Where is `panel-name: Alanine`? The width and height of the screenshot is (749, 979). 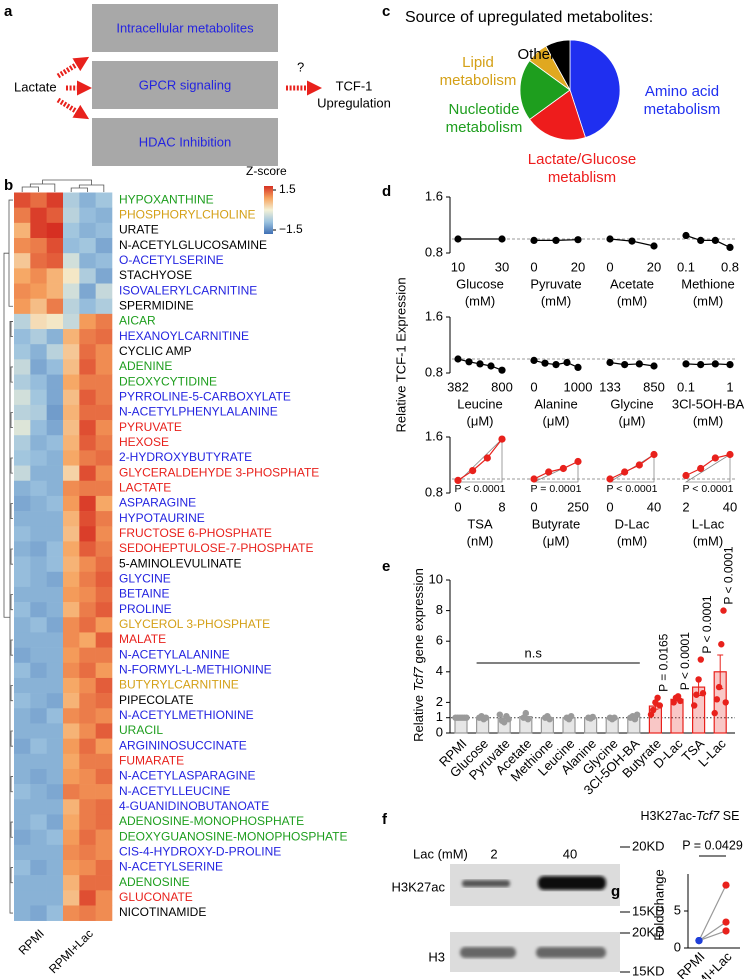 panel-name: Alanine is located at coordinates (555, 403).